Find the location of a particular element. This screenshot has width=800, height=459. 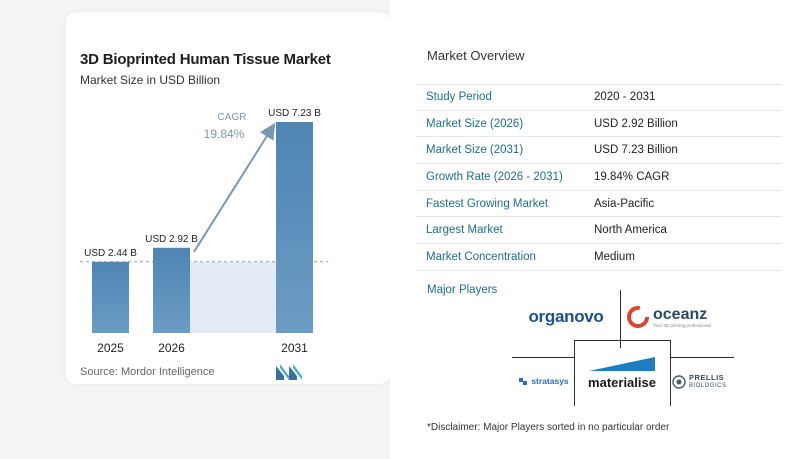

bar-value-label-2025: USD 2.44 B is located at coordinates (110, 253).